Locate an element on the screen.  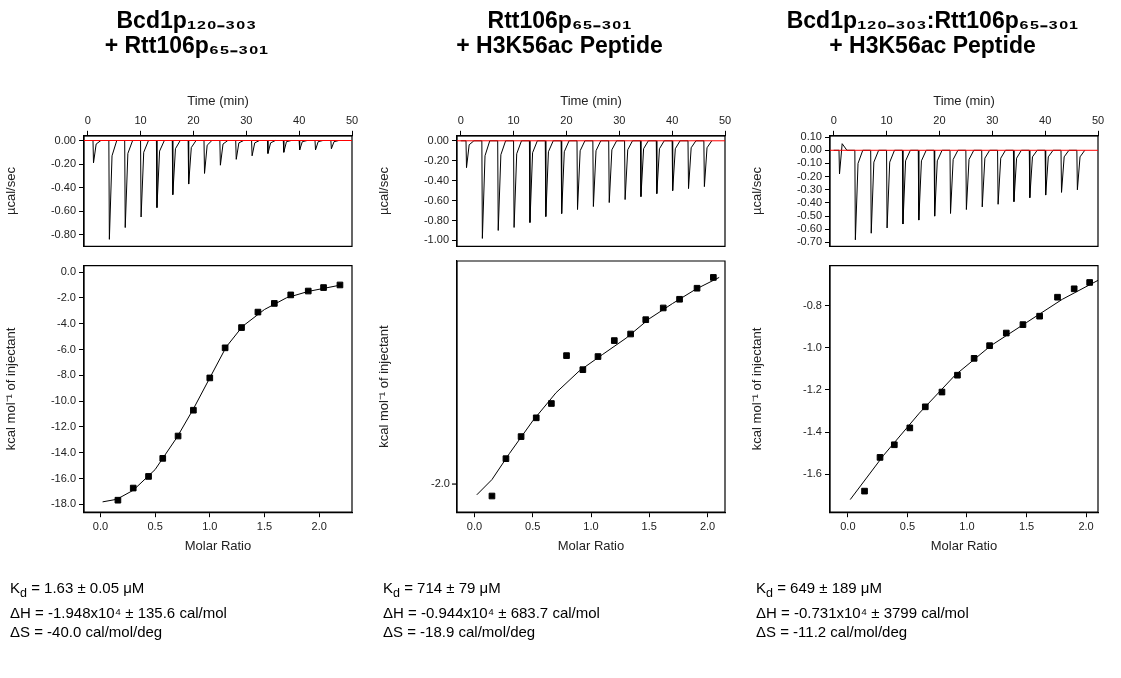
y-tick-label: -2.0 is located at coordinates (66, 296).